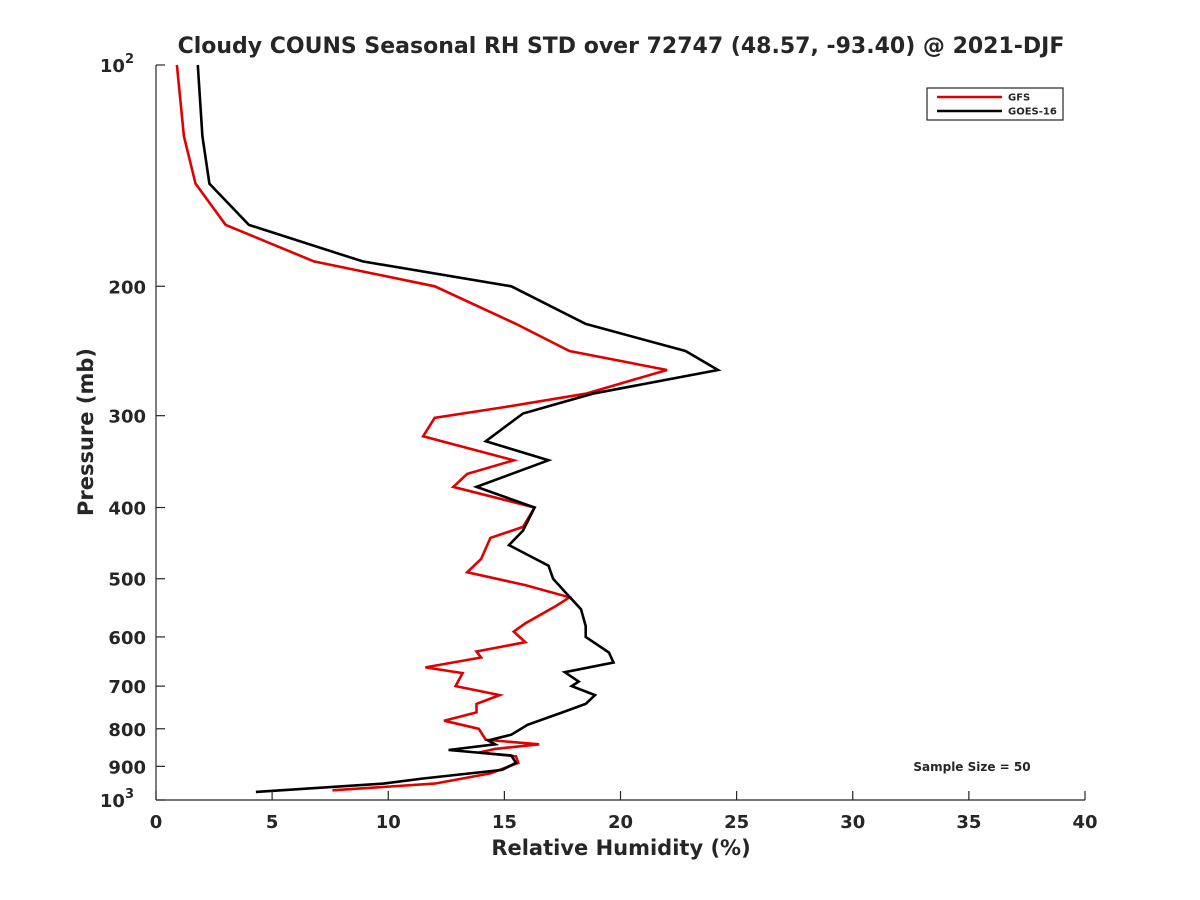 The image size is (1200, 900). I want to click on legend: GFS GOES-16, so click(995, 104).